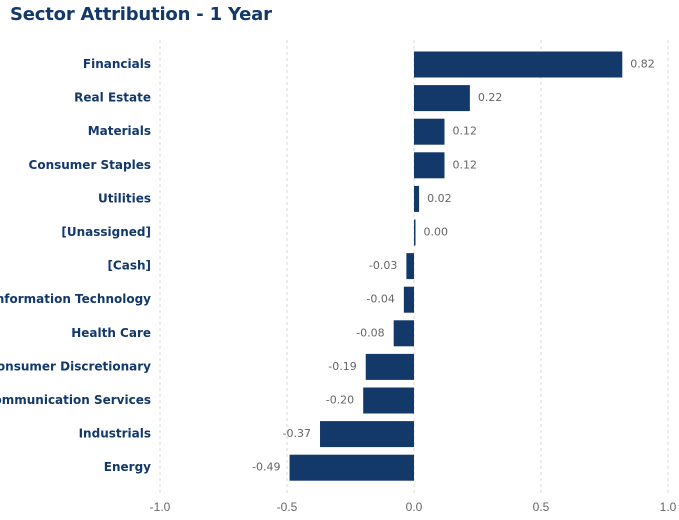 This screenshot has height=520, width=679. Describe the element at coordinates (541, 507) in the screenshot. I see `x-tick-label: 0.5` at that location.